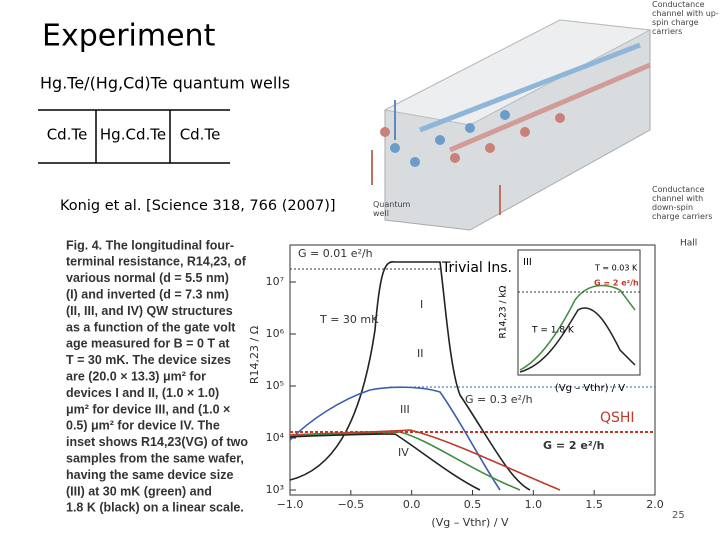 The height and width of the screenshot is (540, 720). Describe the element at coordinates (151, 327) in the screenshot. I see `caption-line: as a function of the gate volt` at that location.